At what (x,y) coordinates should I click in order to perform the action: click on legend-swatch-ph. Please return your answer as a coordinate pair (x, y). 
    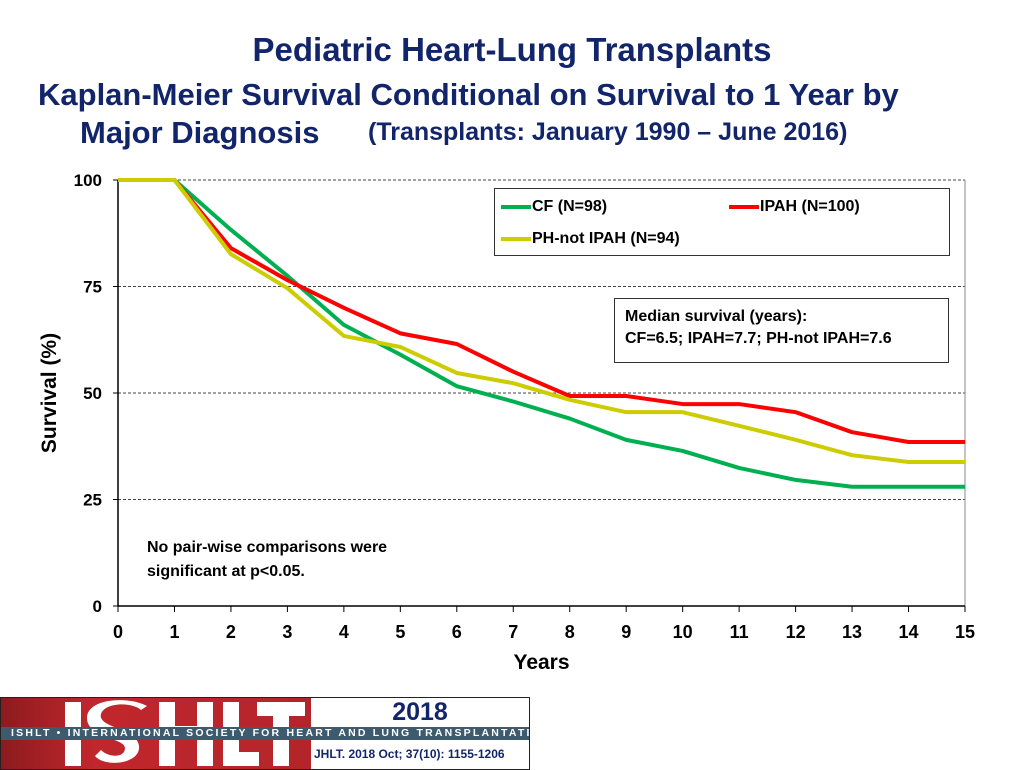
    Looking at the image, I should click on (516, 239).